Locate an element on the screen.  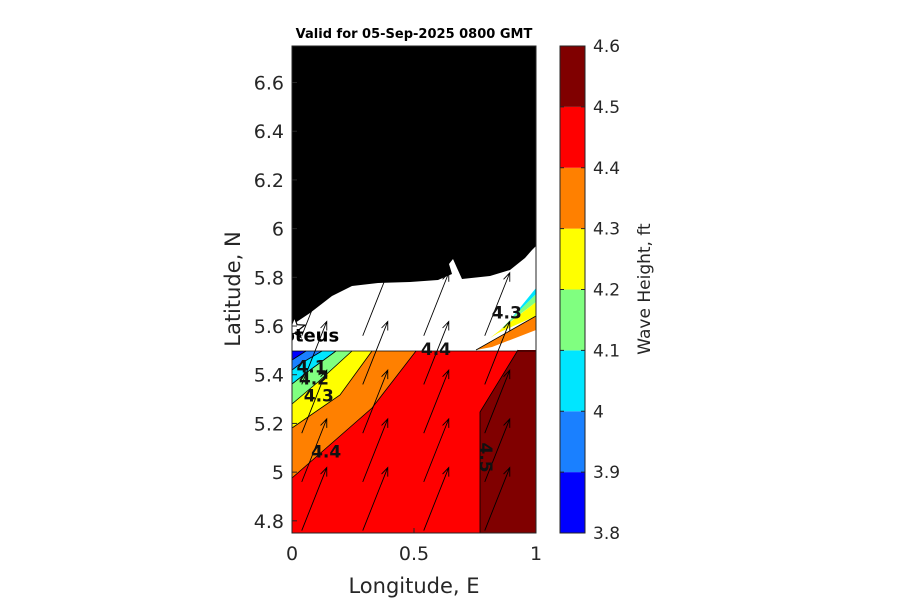
y-tick-label: 5 is located at coordinates (278, 473).